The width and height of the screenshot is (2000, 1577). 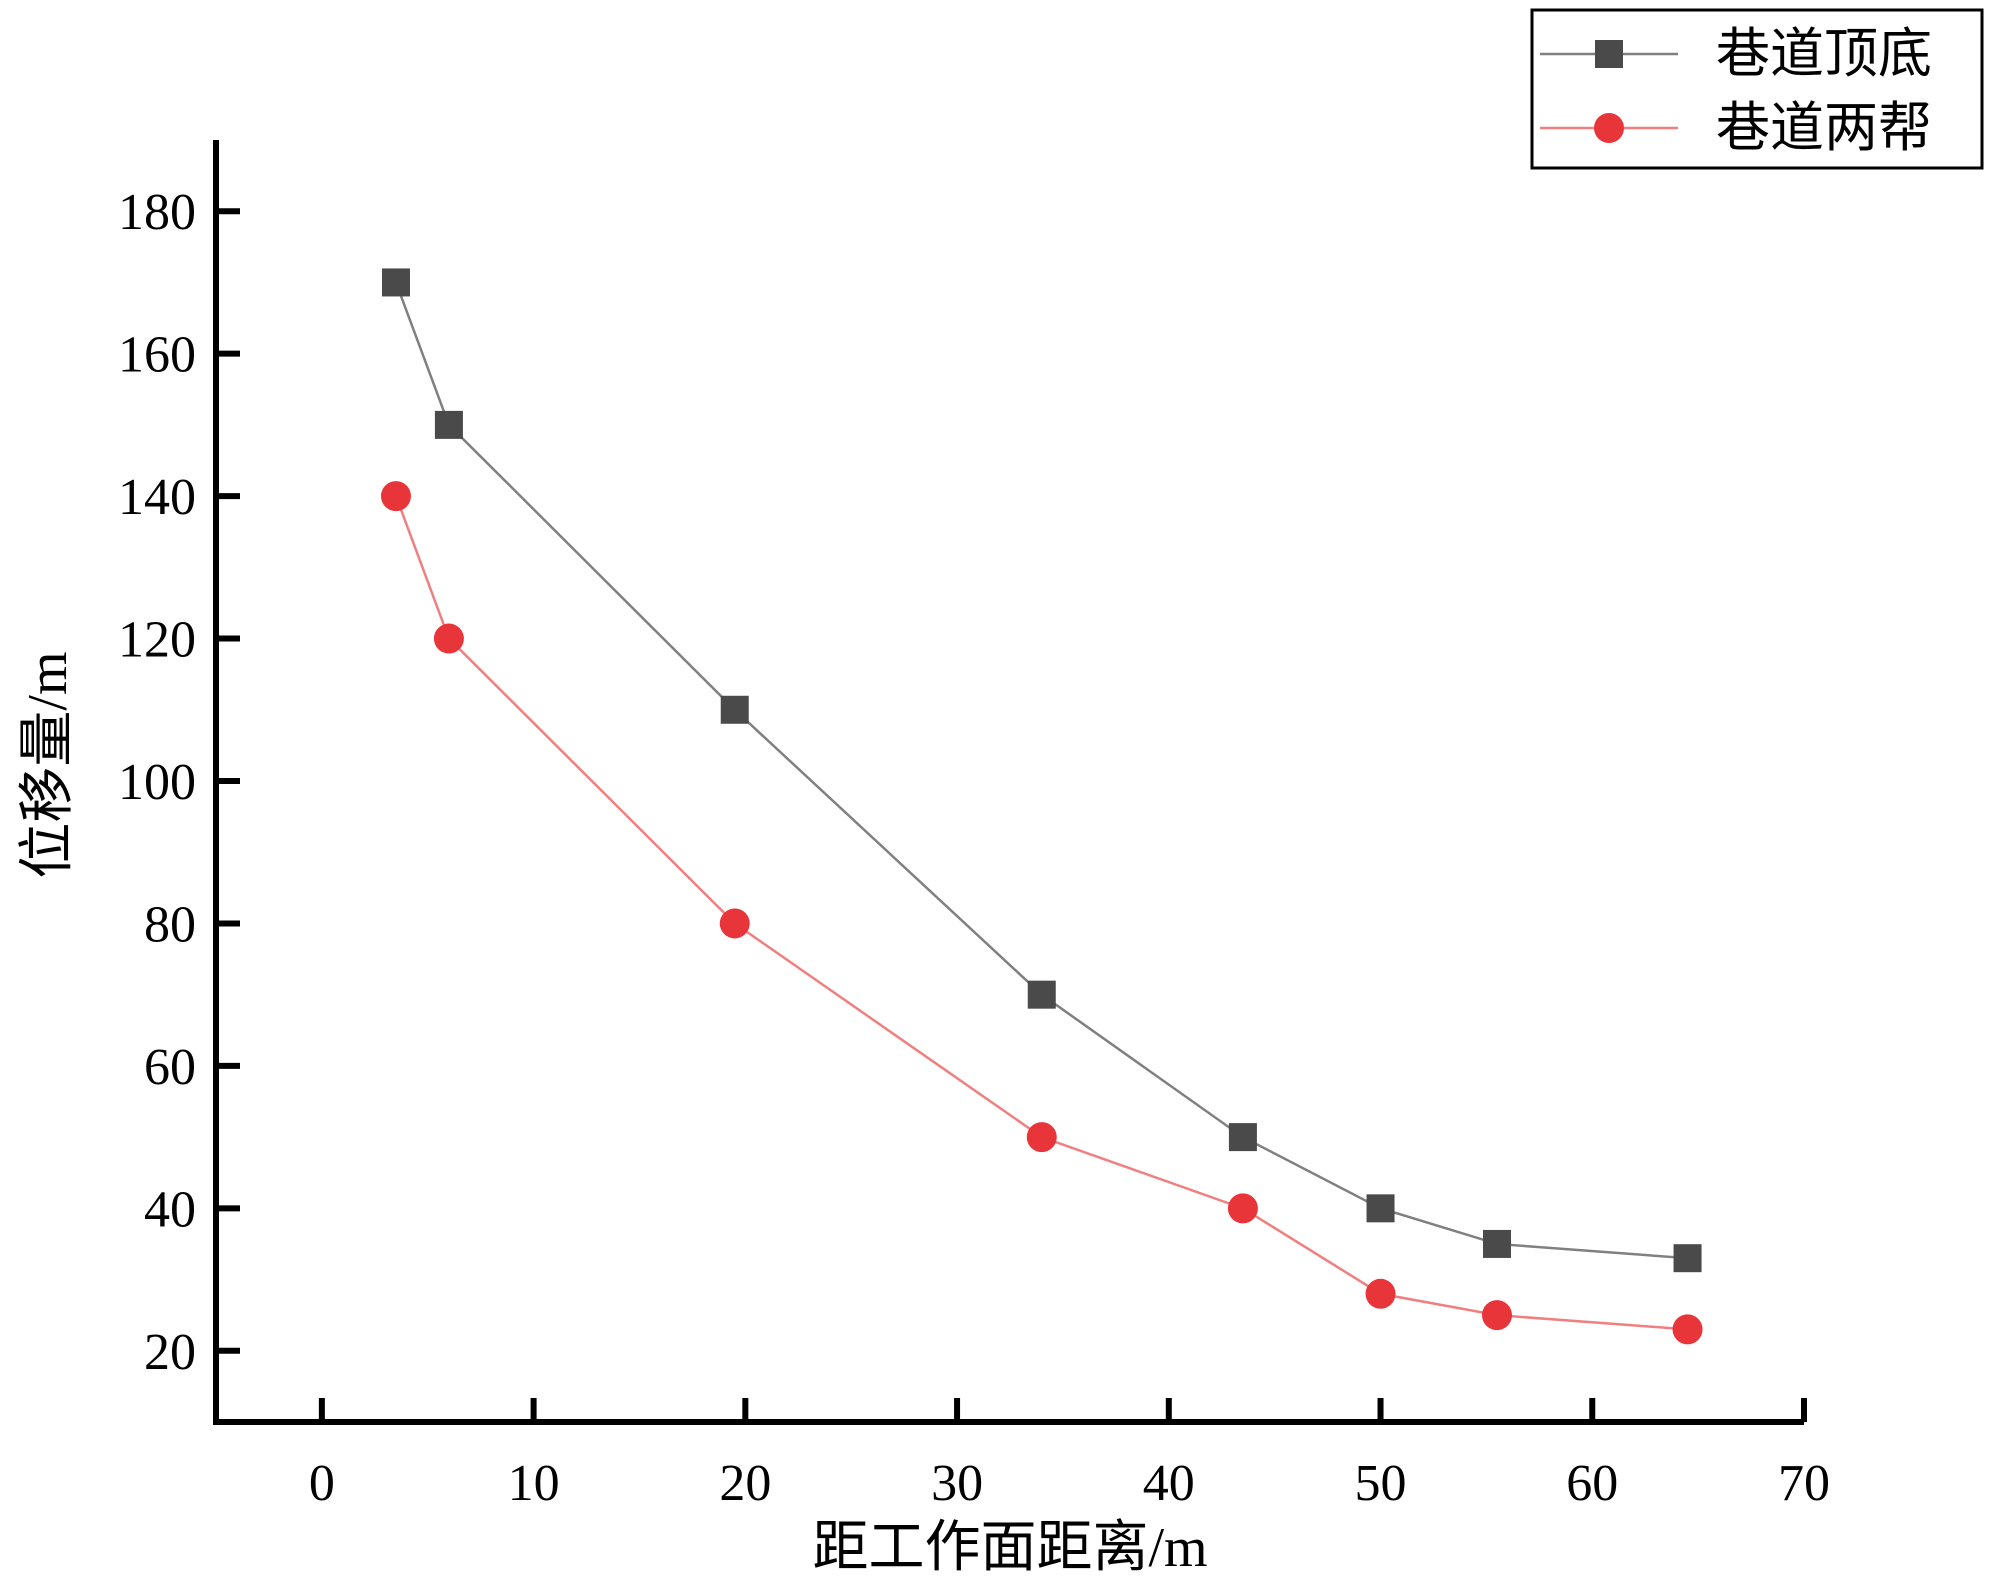 What do you see at coordinates (1804, 1483) in the screenshot?
I see `x-tick-label: 70` at bounding box center [1804, 1483].